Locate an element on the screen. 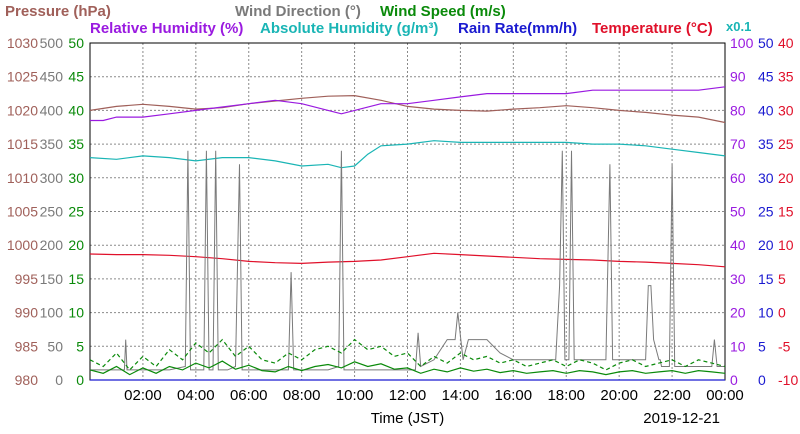  x-tick-label: 00:00 is located at coordinates (725, 395).